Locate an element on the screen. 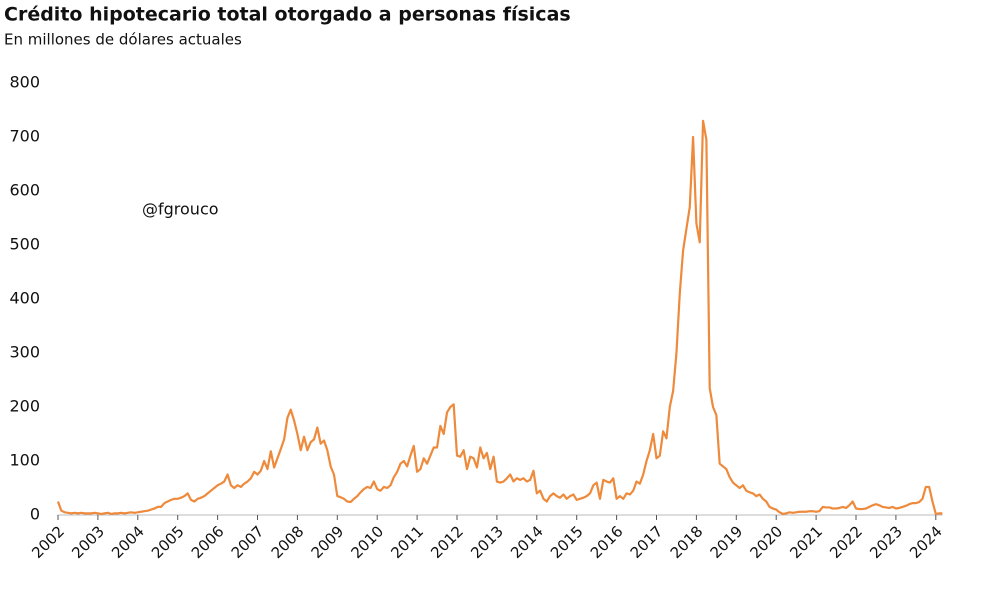  x-tick-label: 2018 is located at coordinates (687, 542).